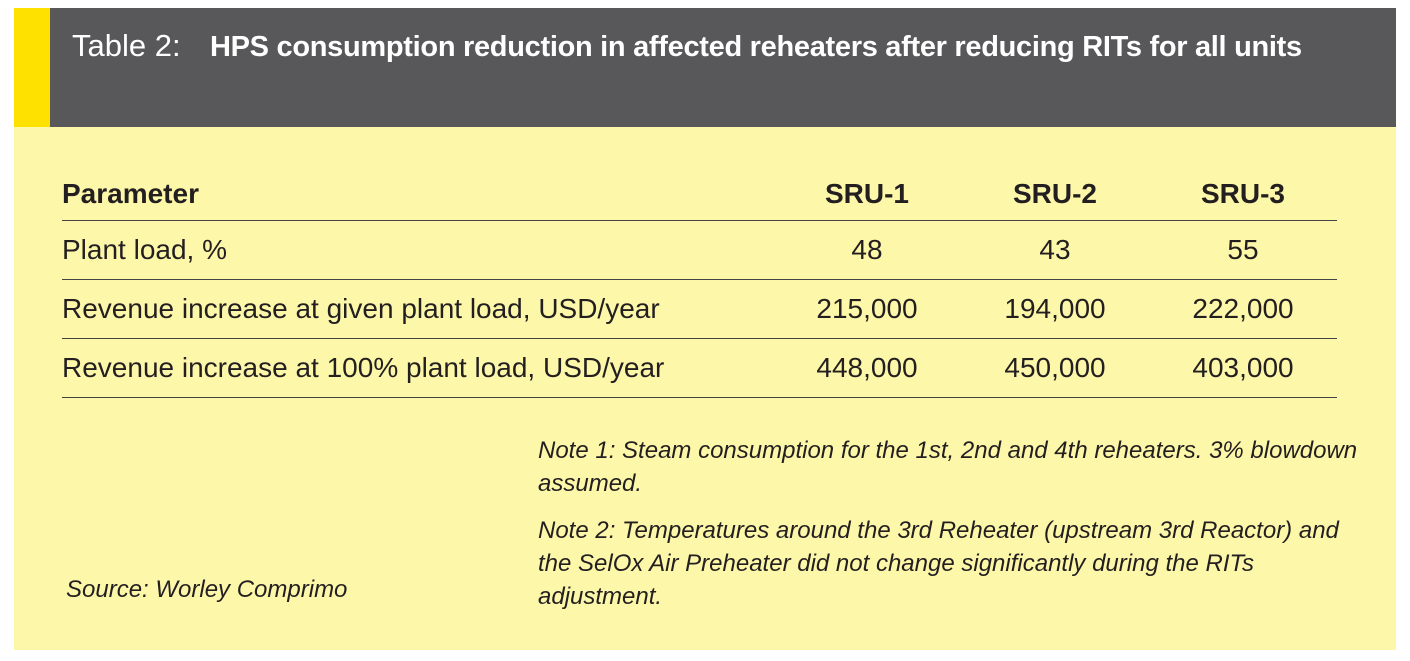  I want to click on header-row: Parameter SRU-1 SRU-2 SRU-3, so click(699, 194).